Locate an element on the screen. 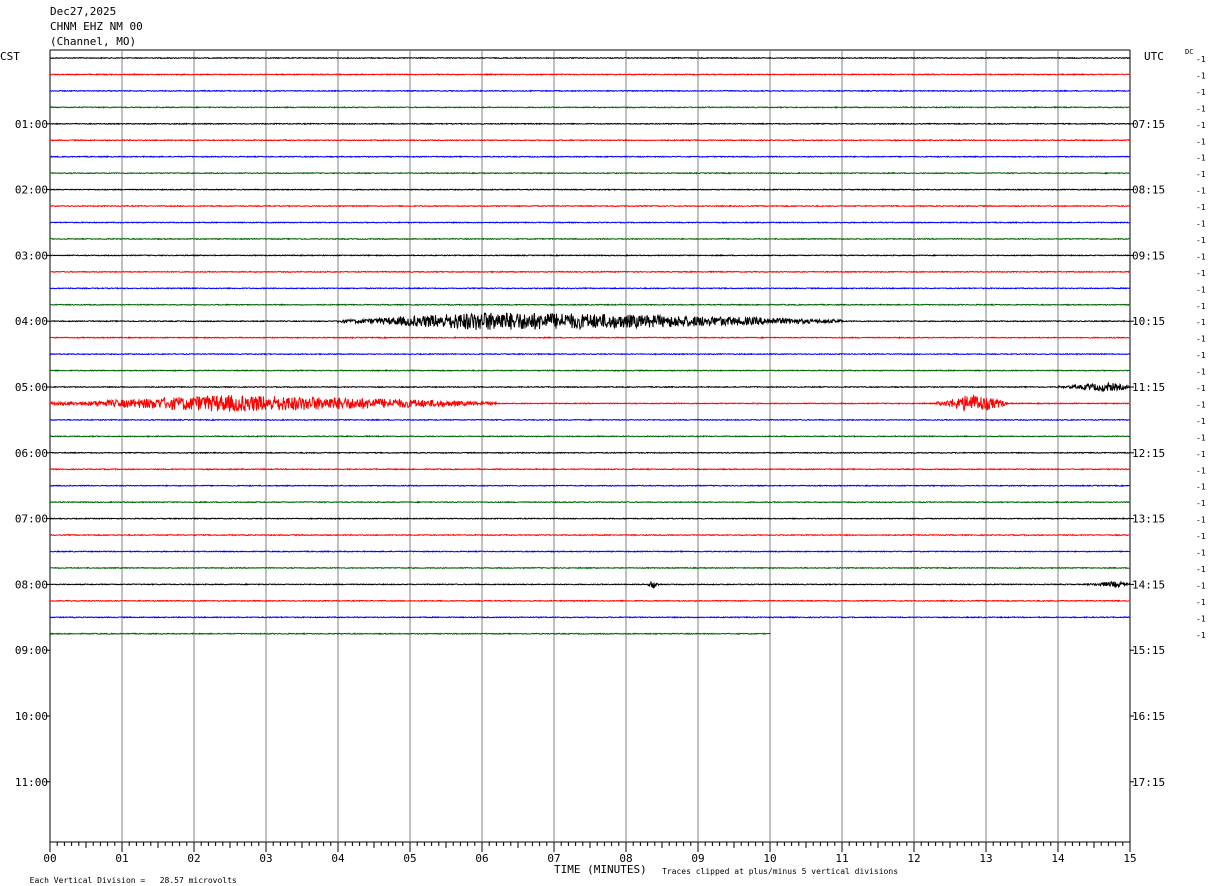  left-hour-label: 08:00 is located at coordinates (31, 584).